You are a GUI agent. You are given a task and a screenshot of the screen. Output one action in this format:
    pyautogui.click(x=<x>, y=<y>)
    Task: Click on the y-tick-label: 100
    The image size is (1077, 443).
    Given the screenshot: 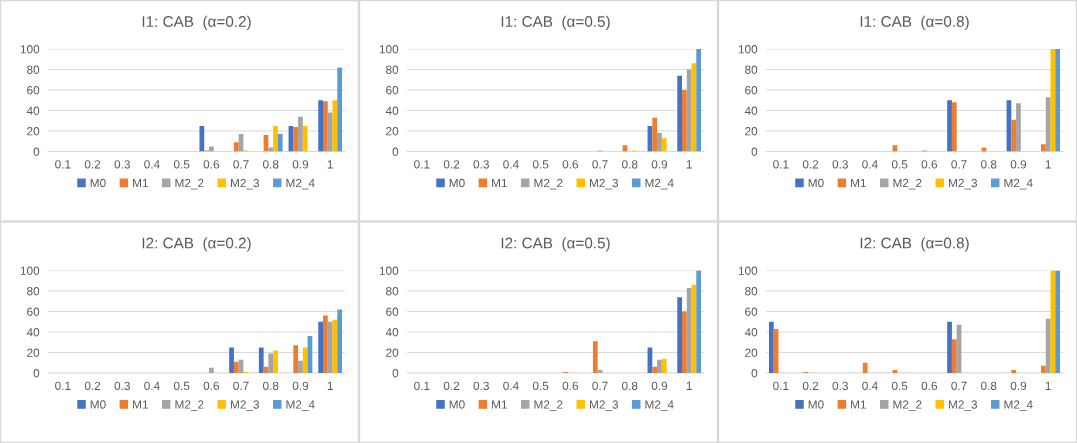 What is the action you would take?
    pyautogui.click(x=748, y=270)
    